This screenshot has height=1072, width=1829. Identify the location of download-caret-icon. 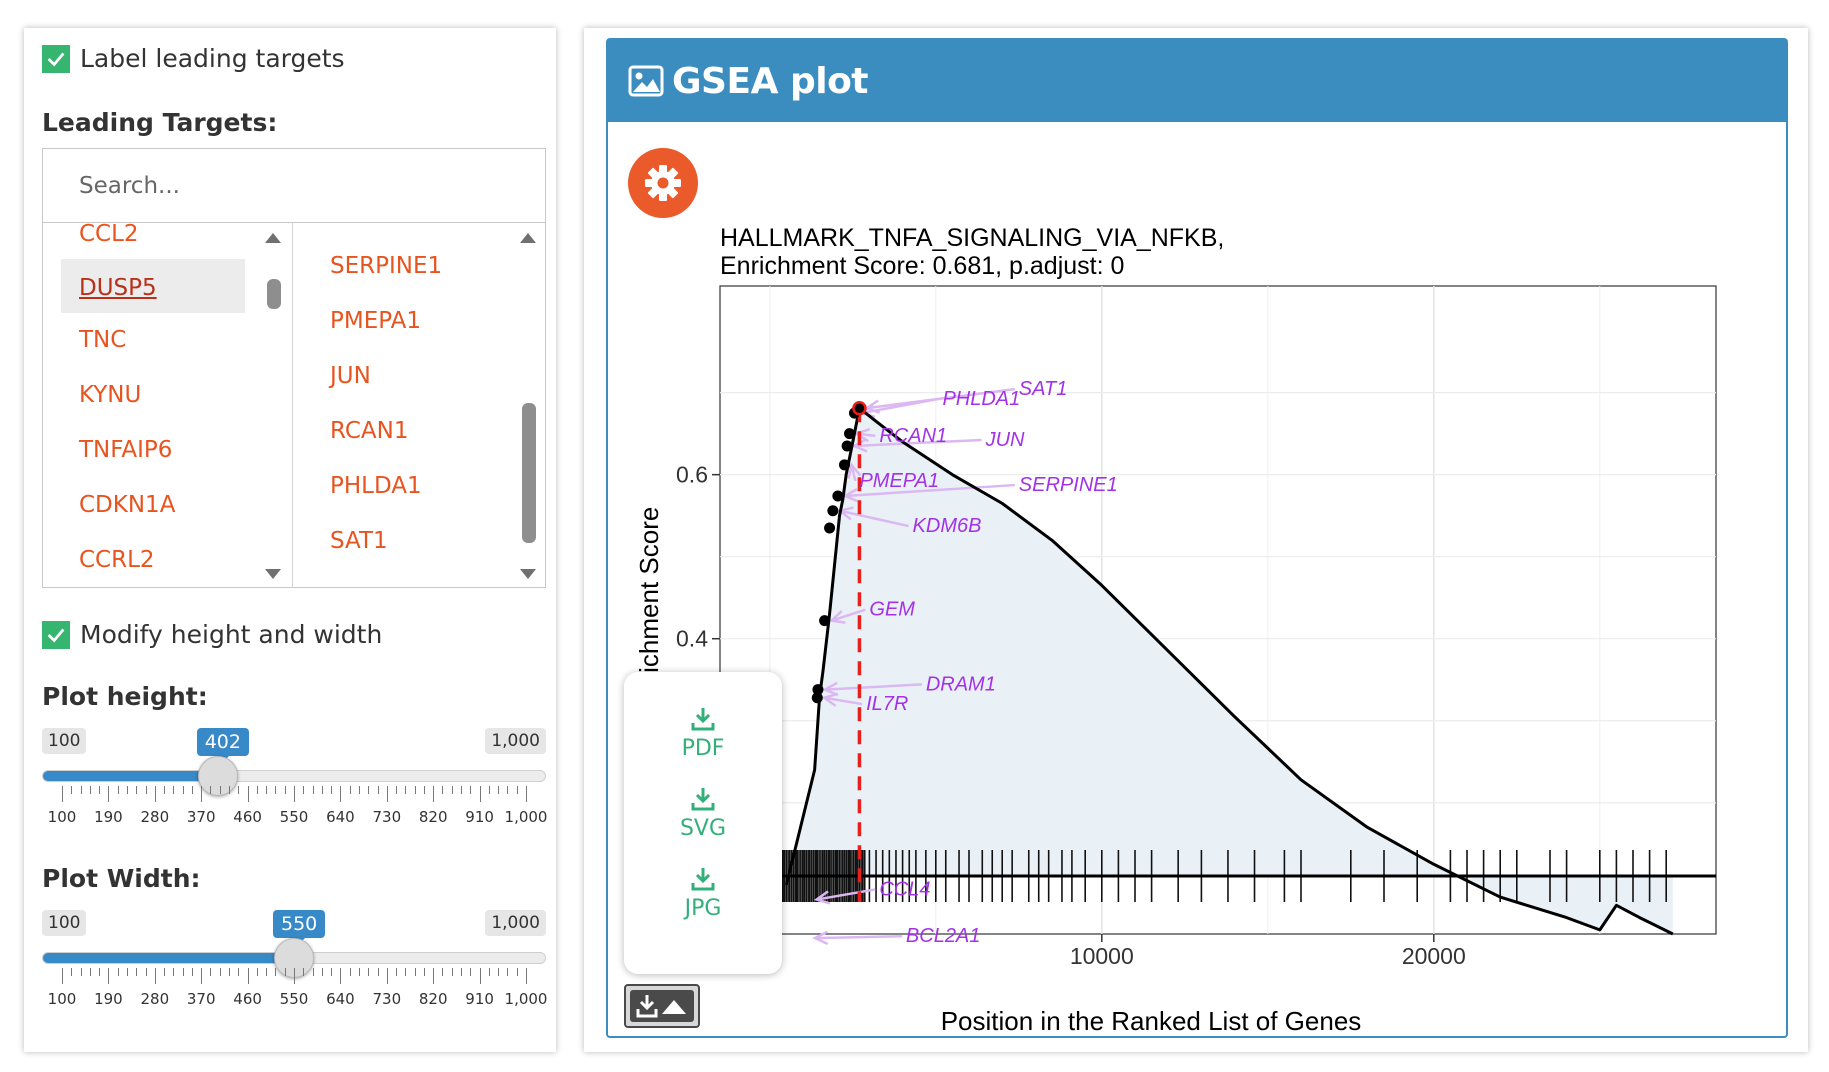
(661, 1006).